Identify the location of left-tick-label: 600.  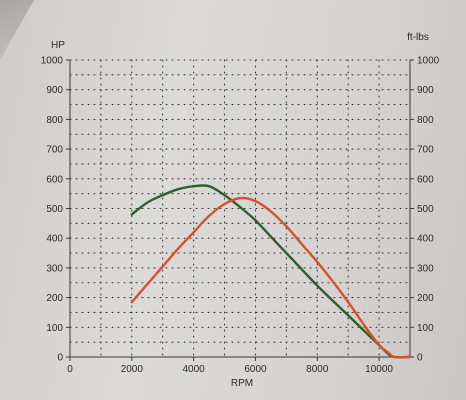
(54, 179).